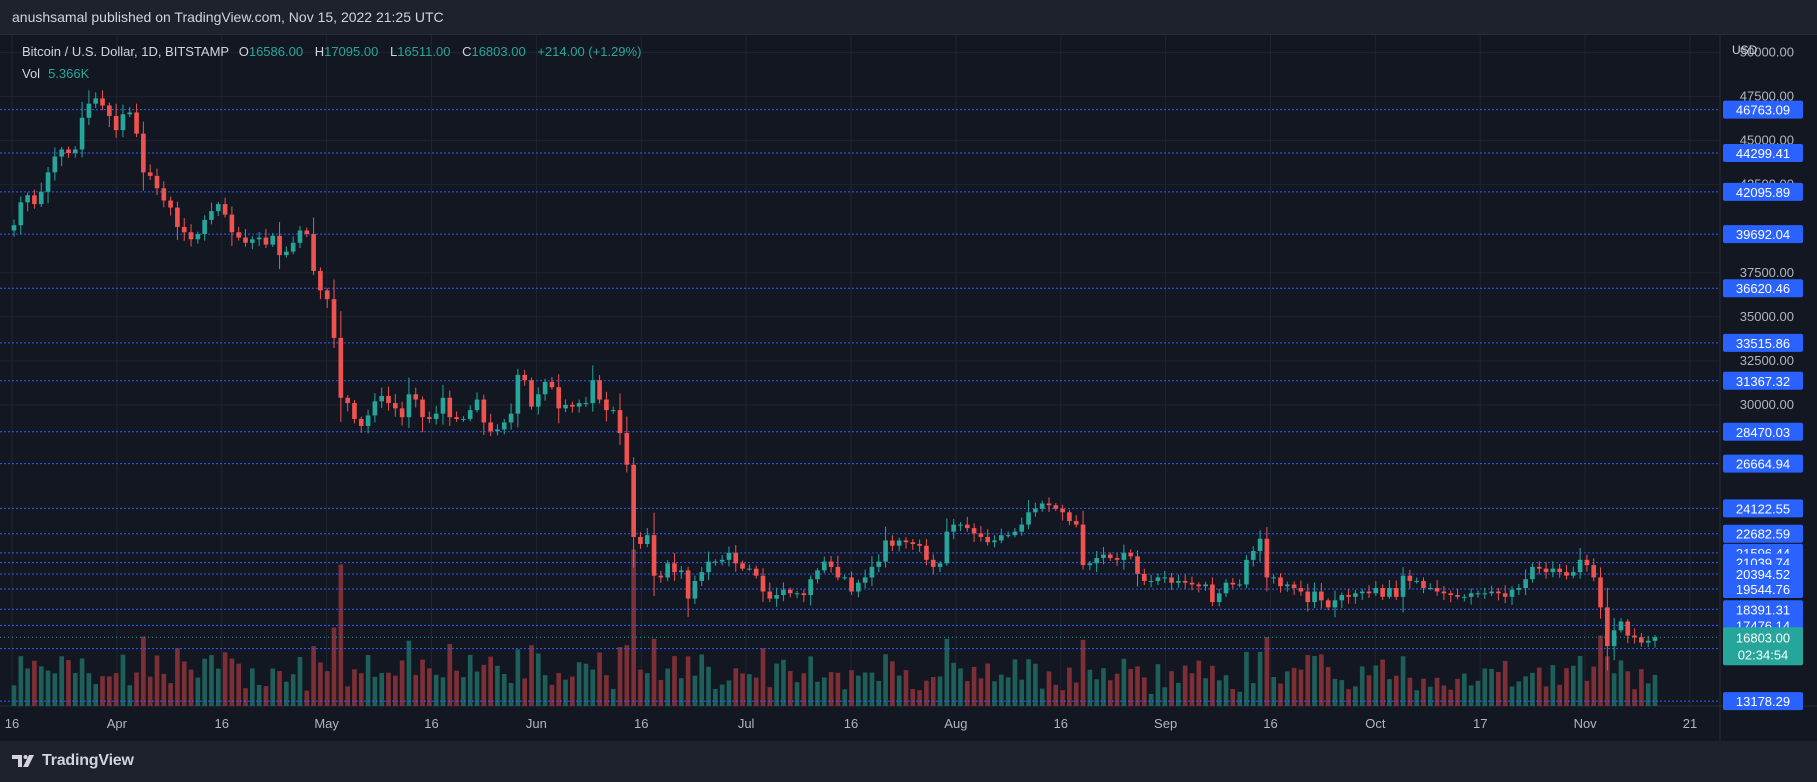 The width and height of the screenshot is (1817, 782). What do you see at coordinates (73, 761) in the screenshot?
I see `tradingview-brand: TradingView` at bounding box center [73, 761].